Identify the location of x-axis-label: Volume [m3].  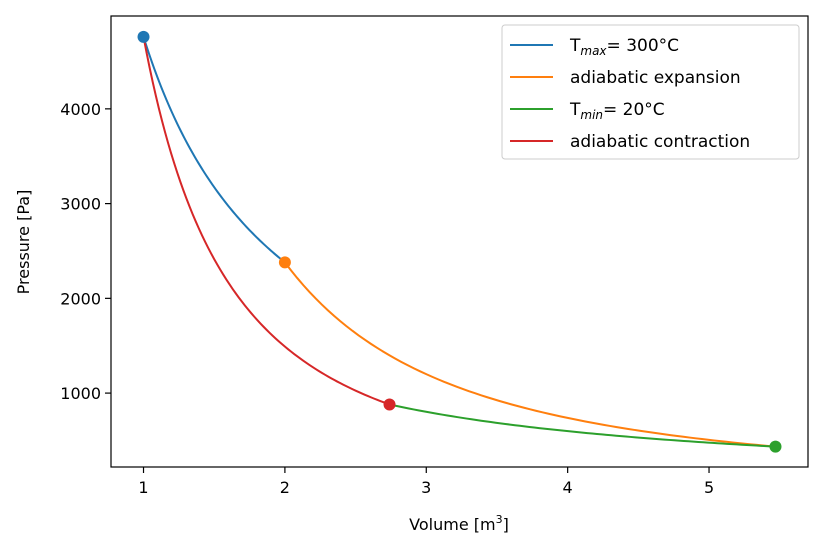
(459, 523).